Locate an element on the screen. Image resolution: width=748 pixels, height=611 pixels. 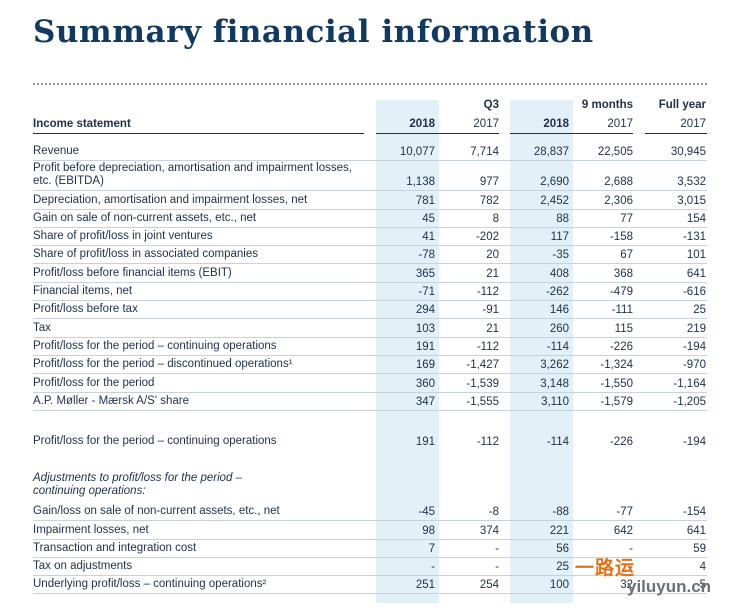
table-row: Financial items, net -71 -112 -262 -479 -616 is located at coordinates (370, 292).